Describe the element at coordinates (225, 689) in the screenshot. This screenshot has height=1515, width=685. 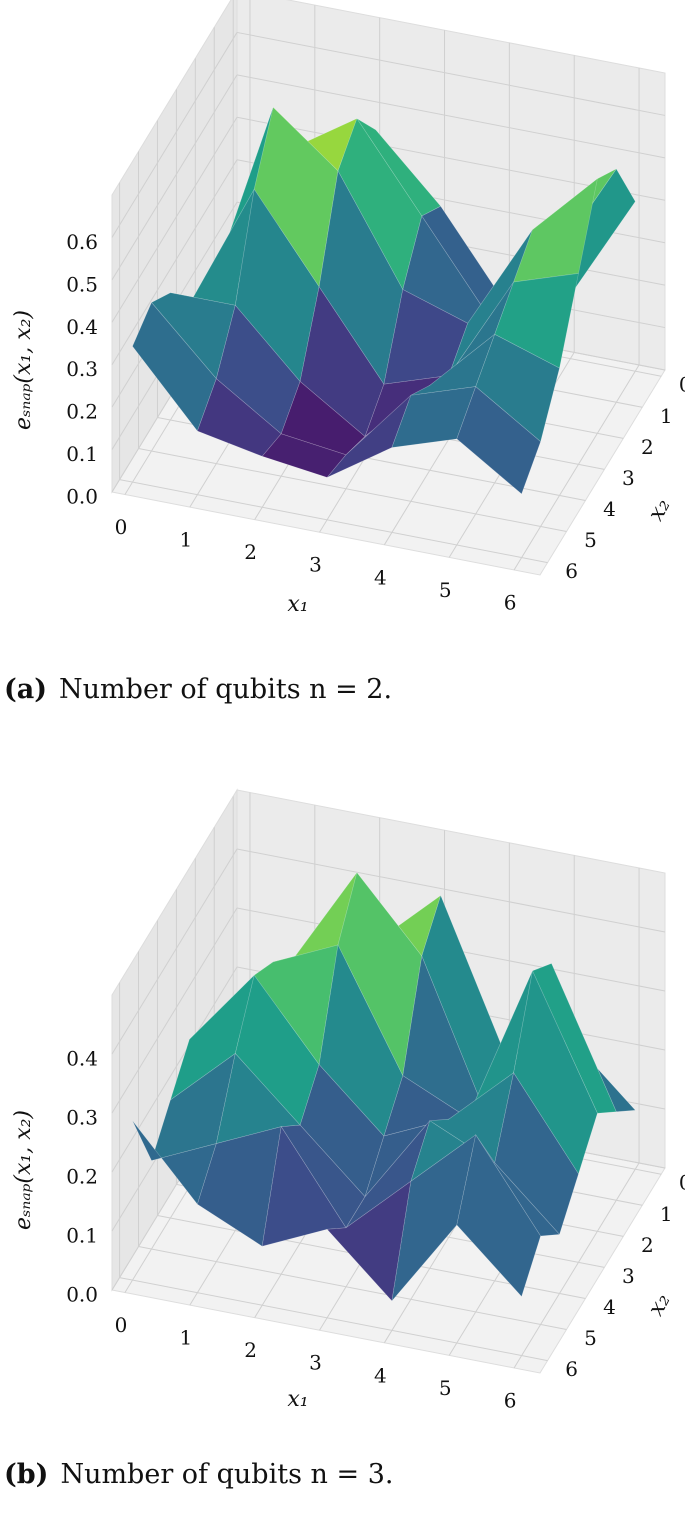
I see `caption-text: Number of qubits n = 2.` at that location.